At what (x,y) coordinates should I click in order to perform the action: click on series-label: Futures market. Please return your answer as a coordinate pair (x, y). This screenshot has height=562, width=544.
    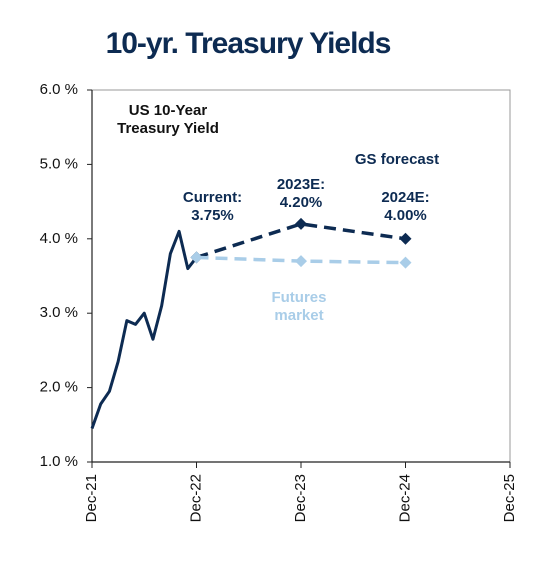
    Looking at the image, I should click on (299, 306).